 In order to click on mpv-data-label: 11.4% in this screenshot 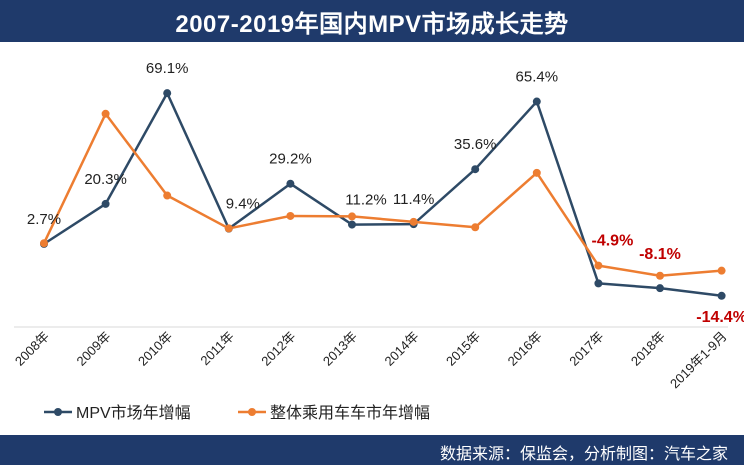, I will do `click(413, 199)`.